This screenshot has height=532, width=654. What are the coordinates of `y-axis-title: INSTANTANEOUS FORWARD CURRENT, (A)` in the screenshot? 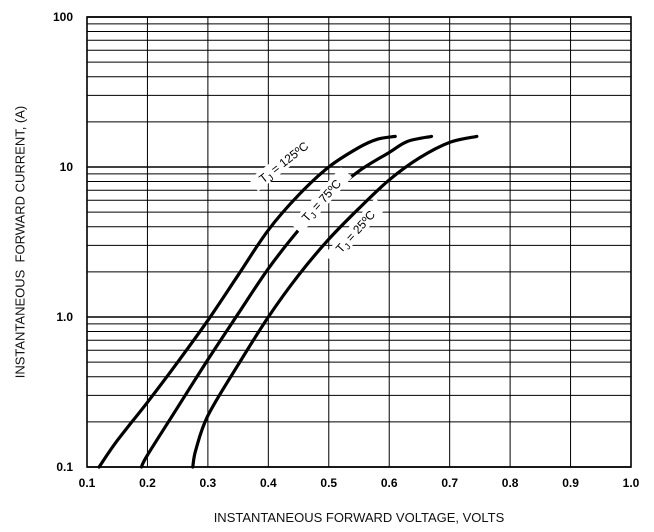 It's located at (20, 242).